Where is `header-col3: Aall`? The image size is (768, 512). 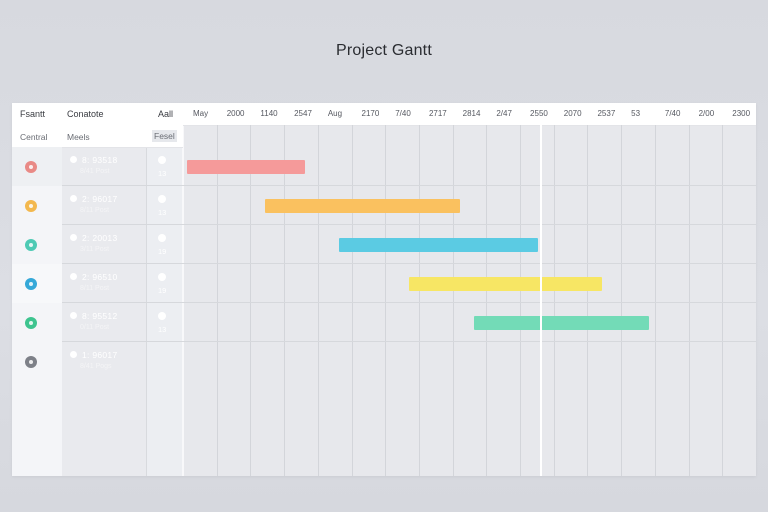 header-col3: Aall is located at coordinates (166, 114).